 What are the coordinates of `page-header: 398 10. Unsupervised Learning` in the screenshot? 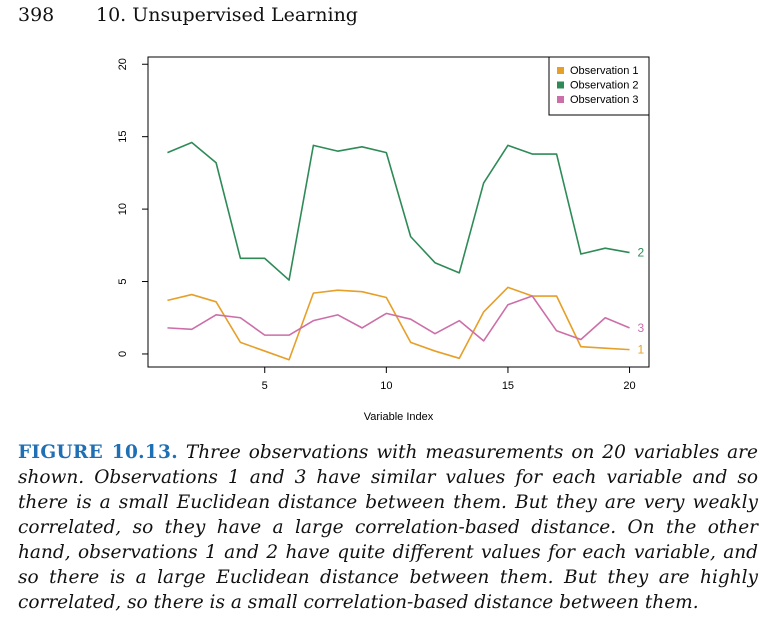 It's located at (388, 16).